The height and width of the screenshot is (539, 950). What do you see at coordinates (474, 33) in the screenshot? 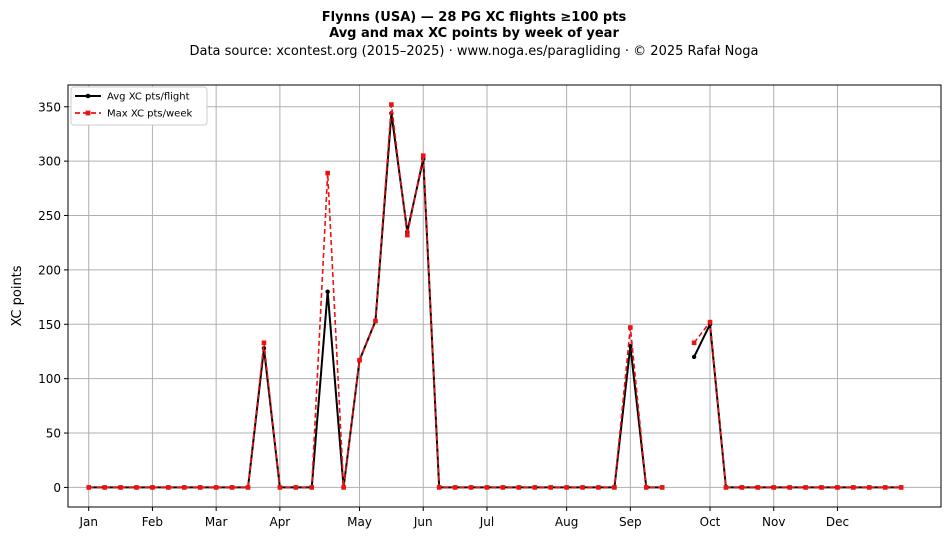
I see `chart-subtitle: Avg and max XC points by week of year` at bounding box center [474, 33].